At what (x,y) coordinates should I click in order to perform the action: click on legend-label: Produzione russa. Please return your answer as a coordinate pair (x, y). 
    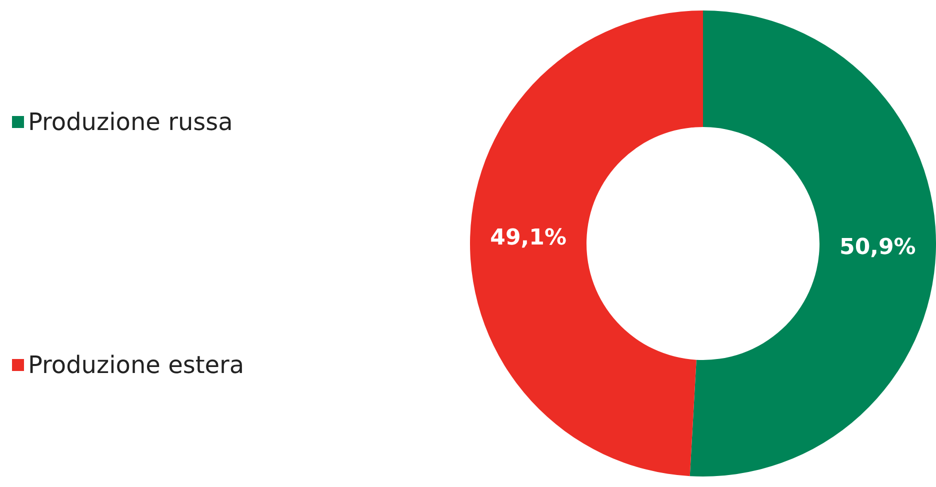
    Looking at the image, I should click on (130, 122).